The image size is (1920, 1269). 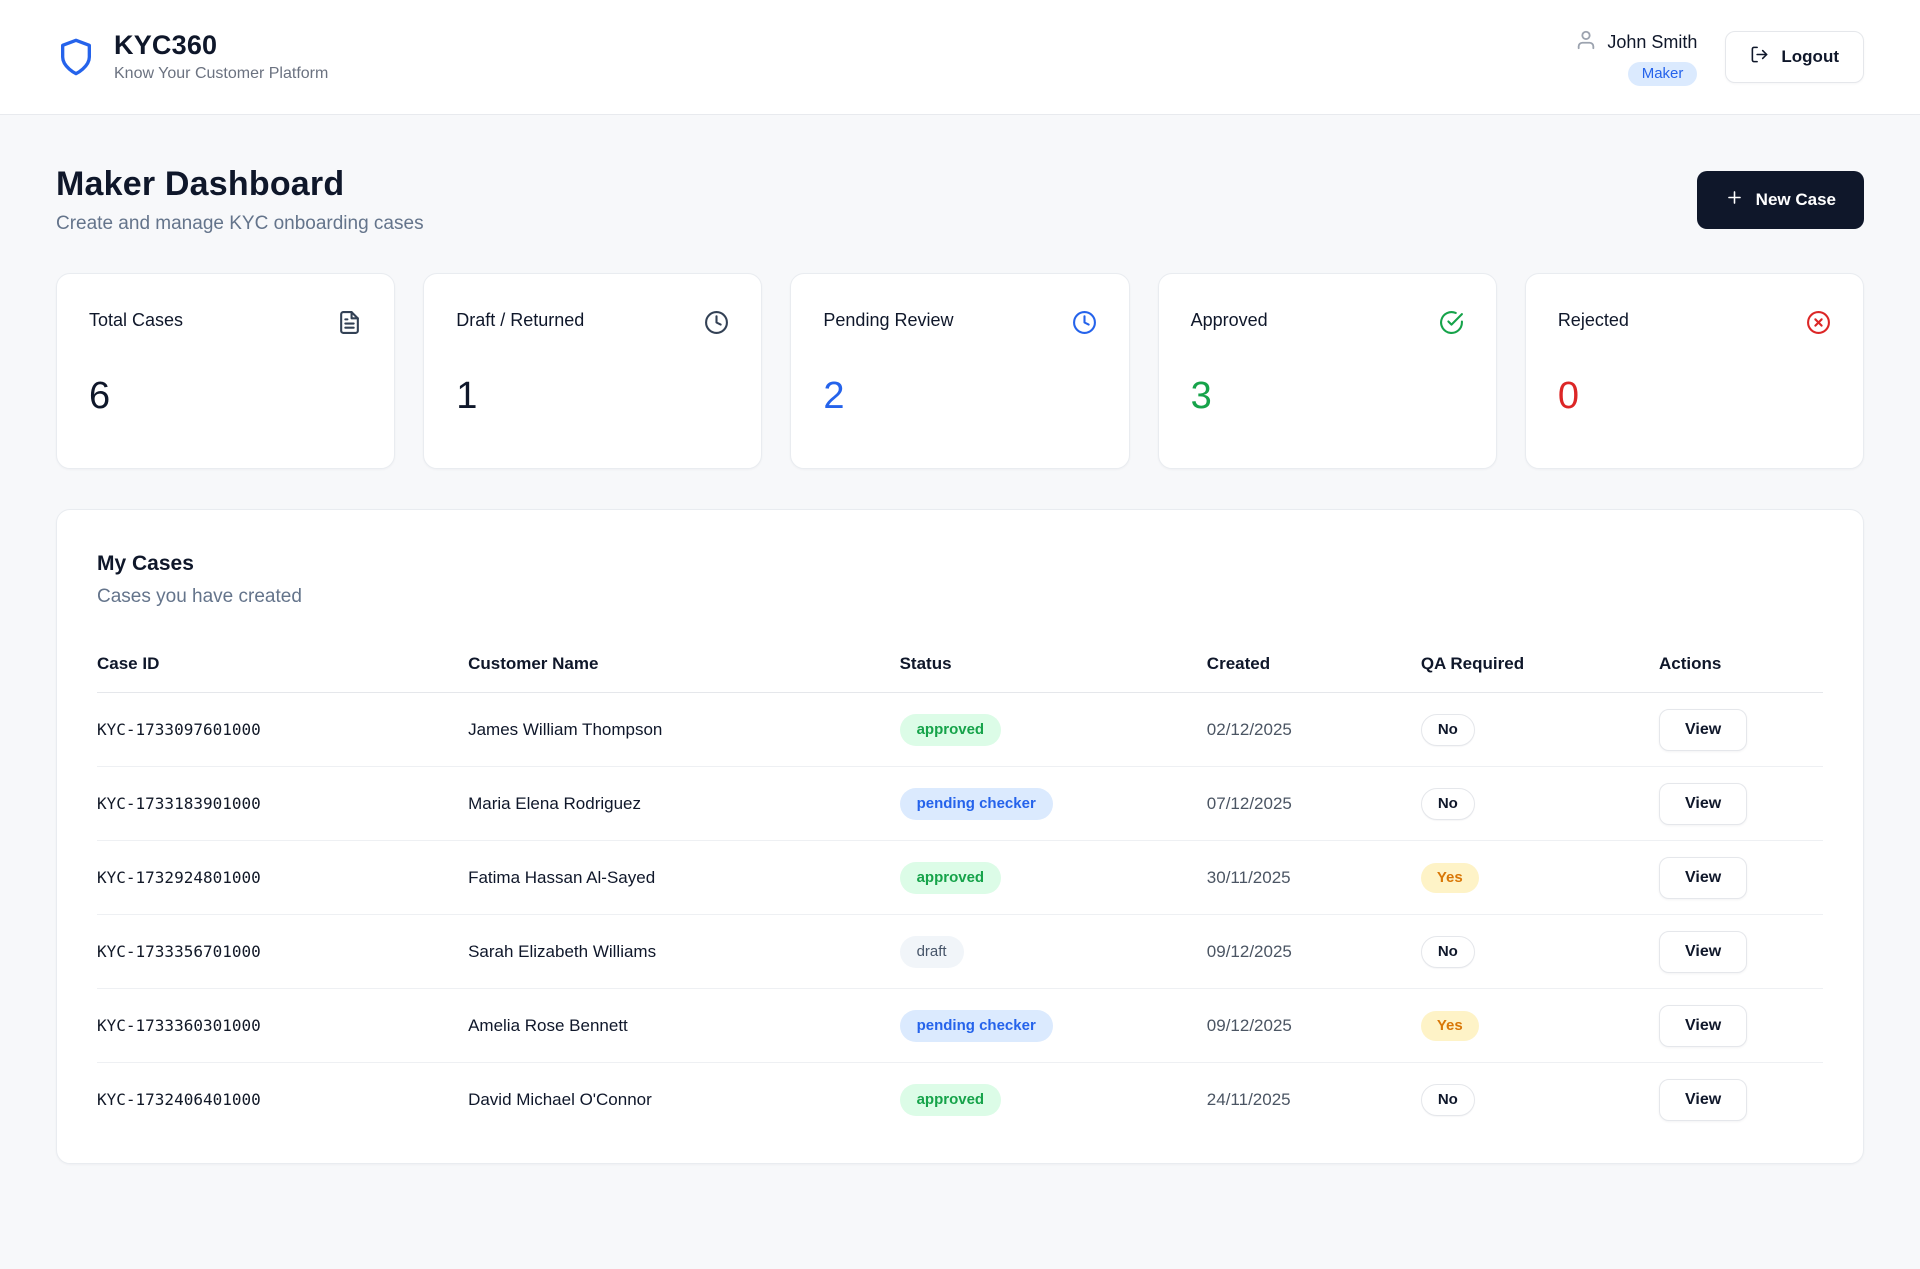 I want to click on customer-name: James William Thompson, so click(x=565, y=729).